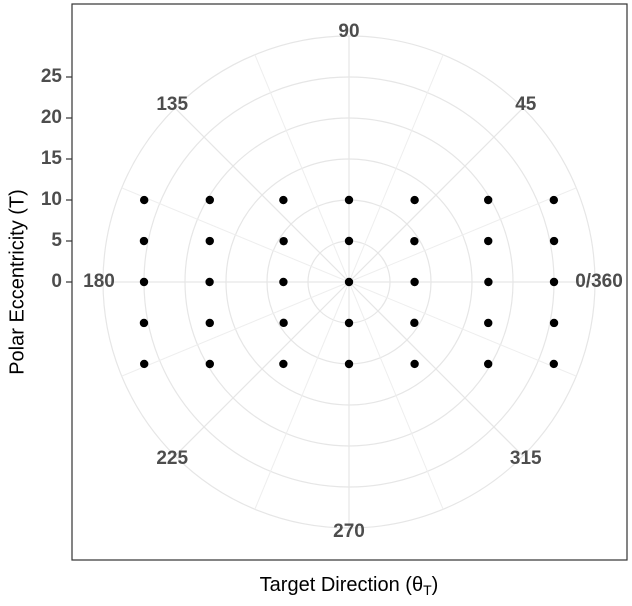 The width and height of the screenshot is (632, 606). Describe the element at coordinates (52, 76) in the screenshot. I see `y-tick-label: 25` at that location.